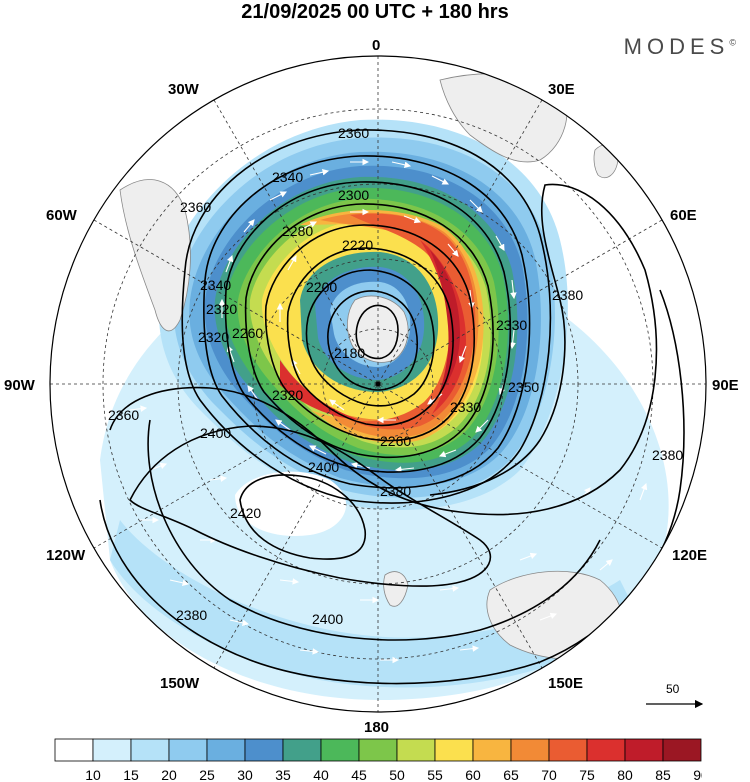 This screenshot has height=782, width=750. What do you see at coordinates (320, 390) in the screenshot?
I see `shade-band-80-west` at bounding box center [320, 390].